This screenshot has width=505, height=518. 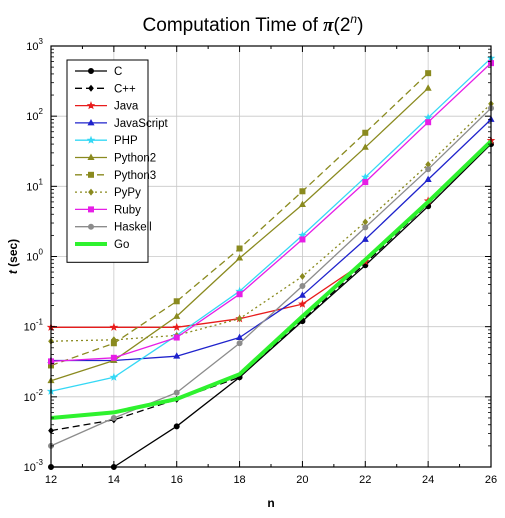 I want to click on y-tick-label: 10⁻¹, so click(x=34, y=326).